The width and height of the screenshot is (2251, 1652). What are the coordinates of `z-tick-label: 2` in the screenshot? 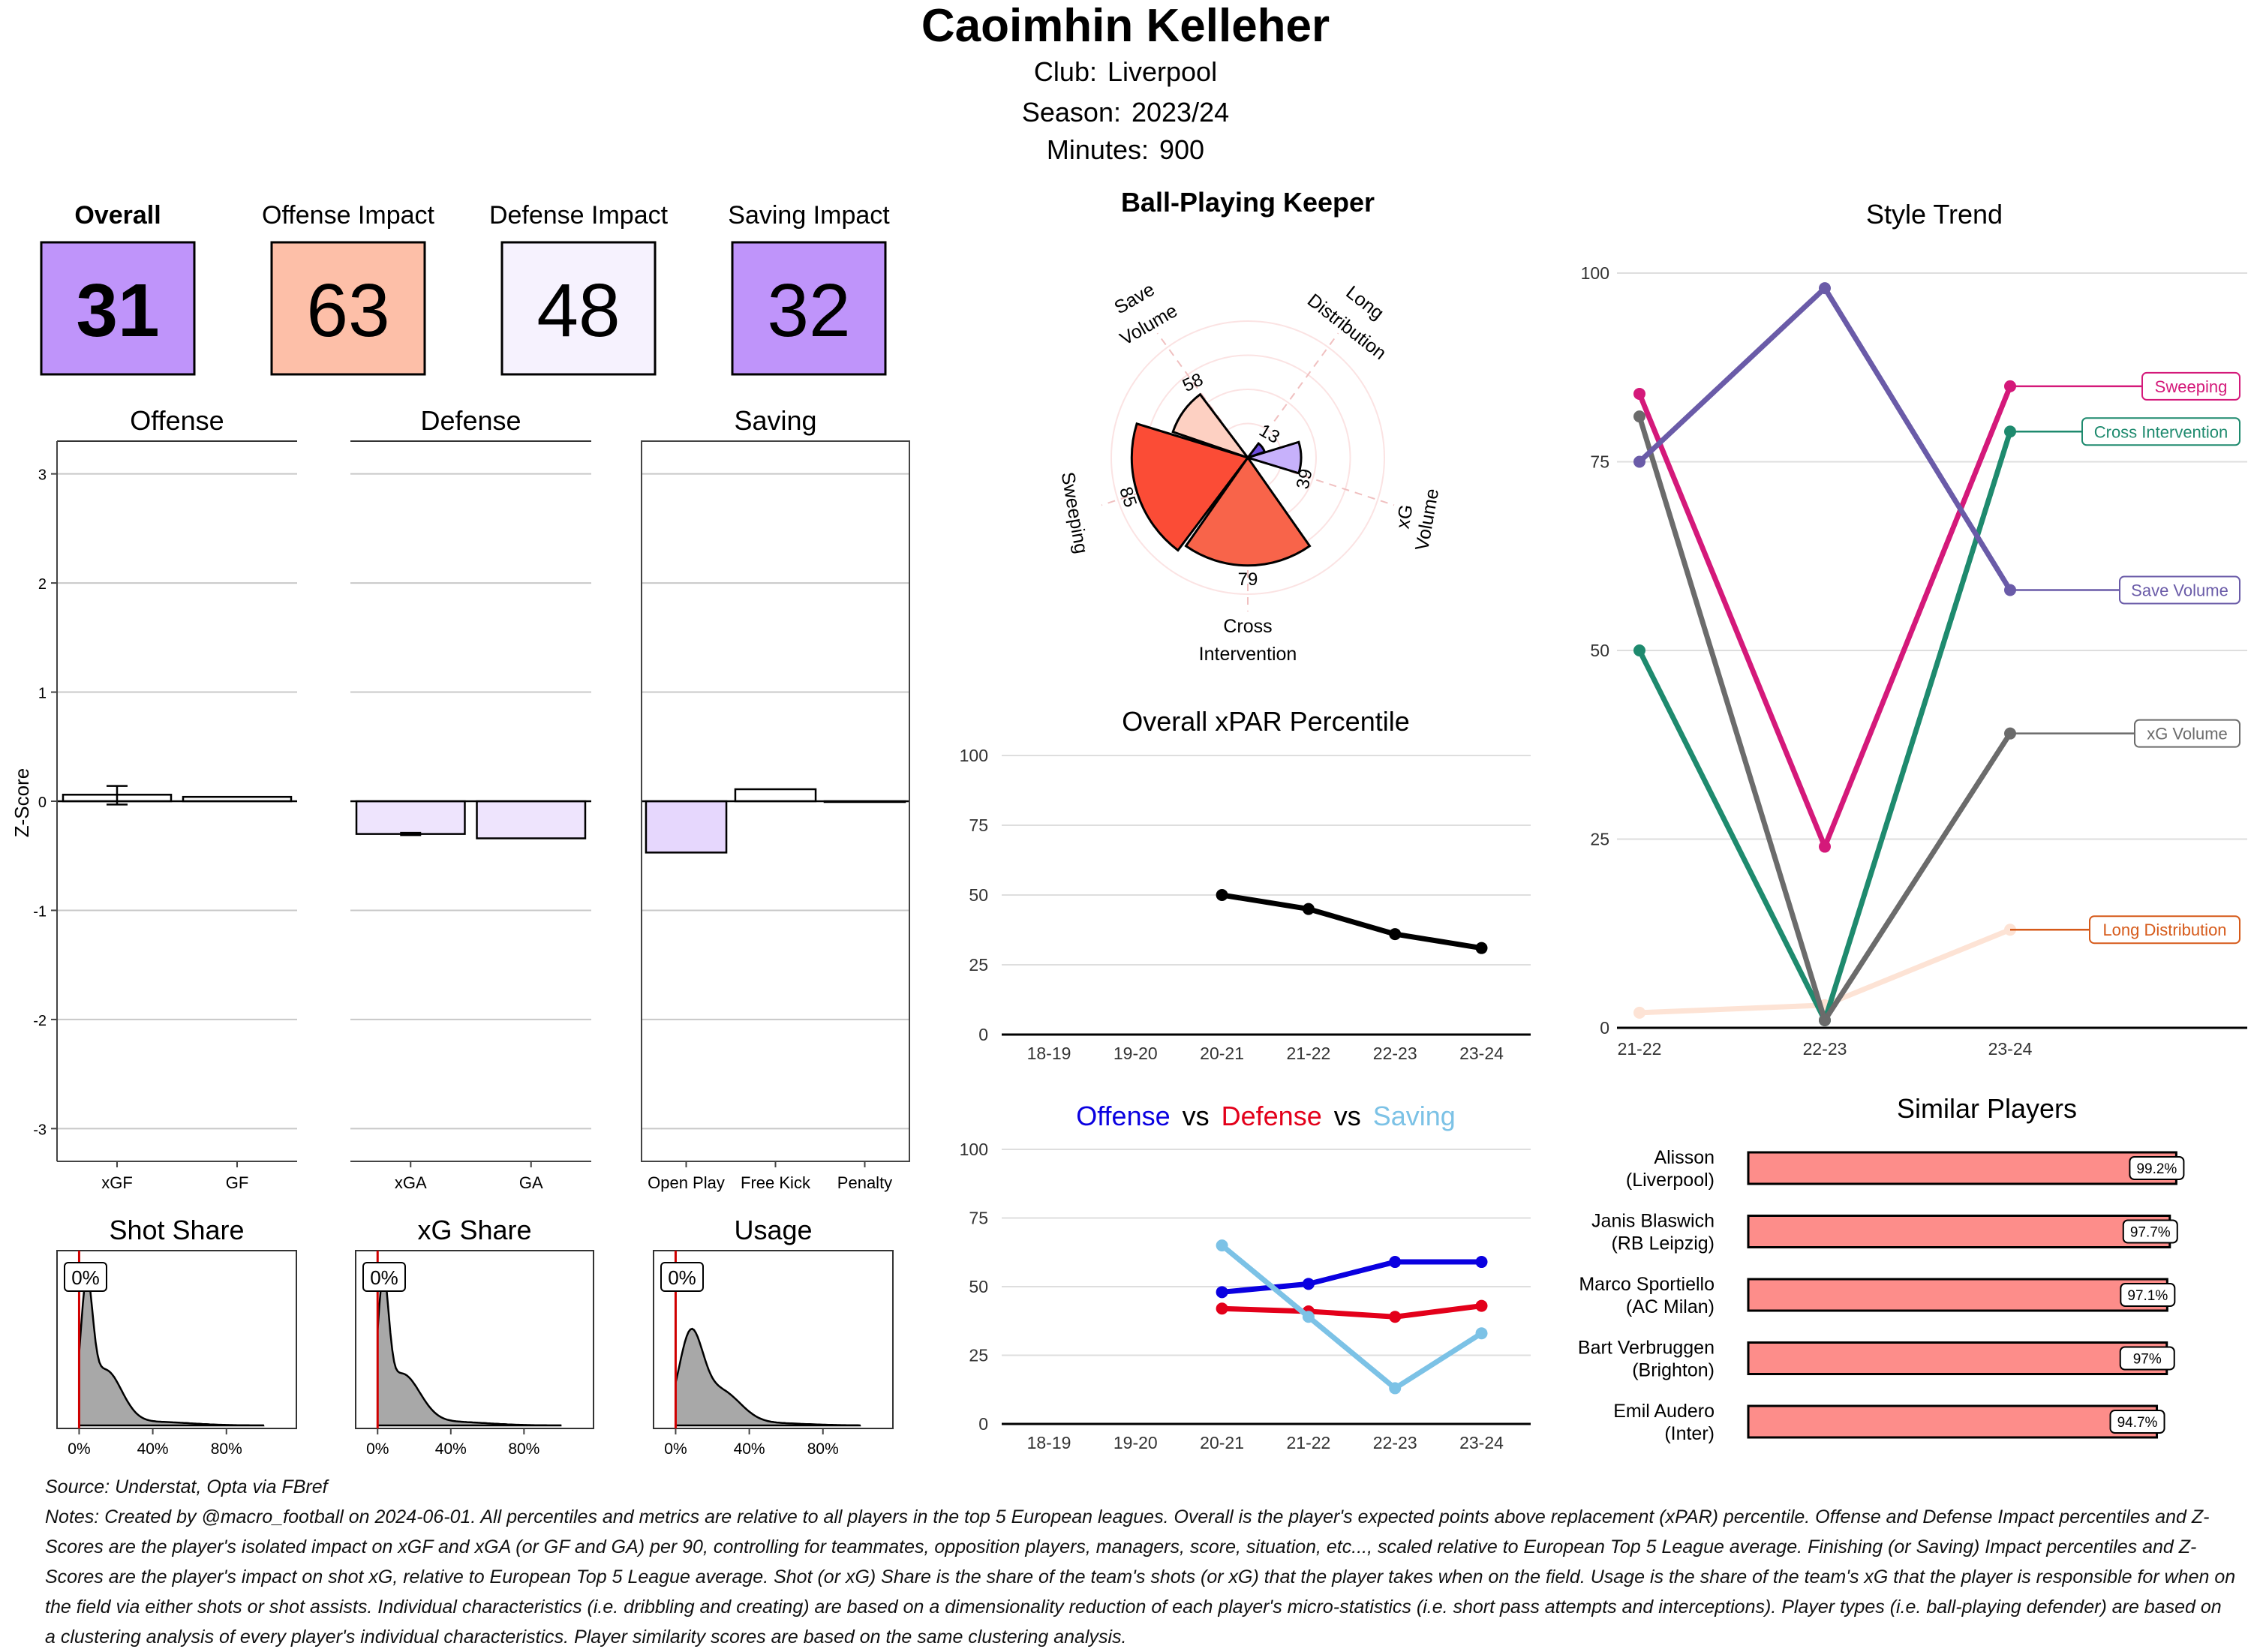 It's located at (42, 584).